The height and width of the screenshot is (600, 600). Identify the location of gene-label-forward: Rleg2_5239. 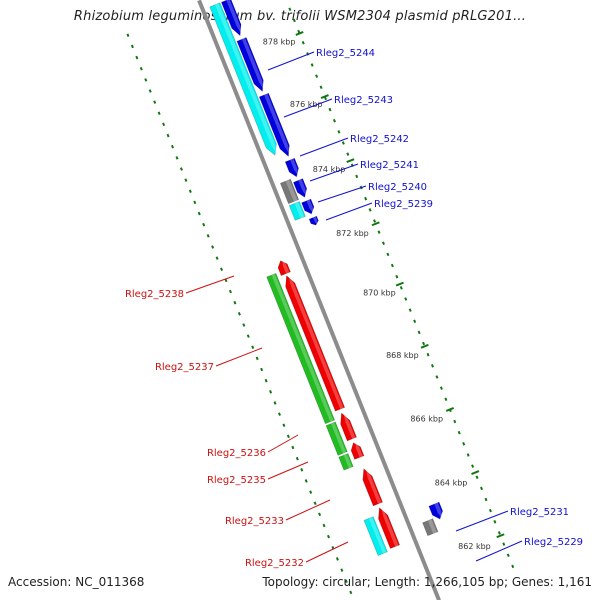
(403, 204).